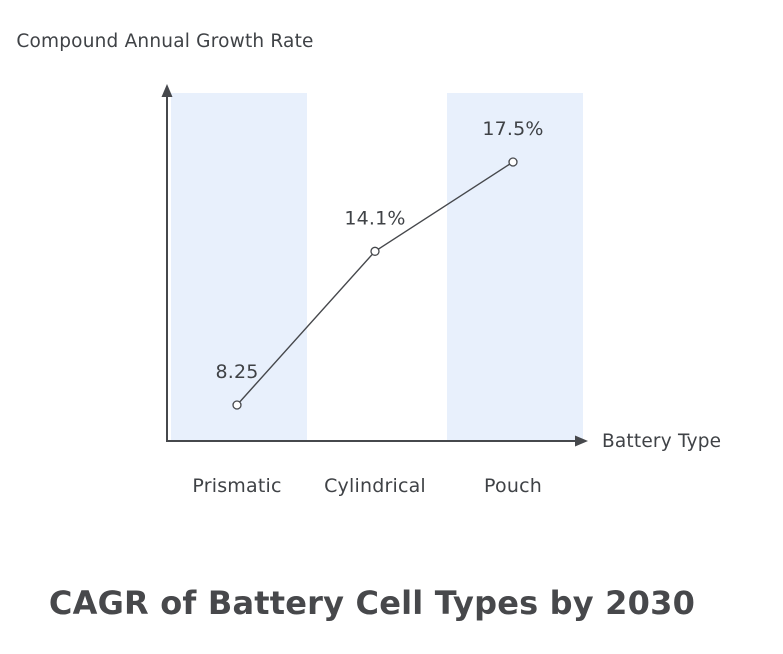 Image resolution: width=783 pixels, height=654 pixels. Describe the element at coordinates (239, 266) in the screenshot. I see `highlight-band-prismatic` at that location.